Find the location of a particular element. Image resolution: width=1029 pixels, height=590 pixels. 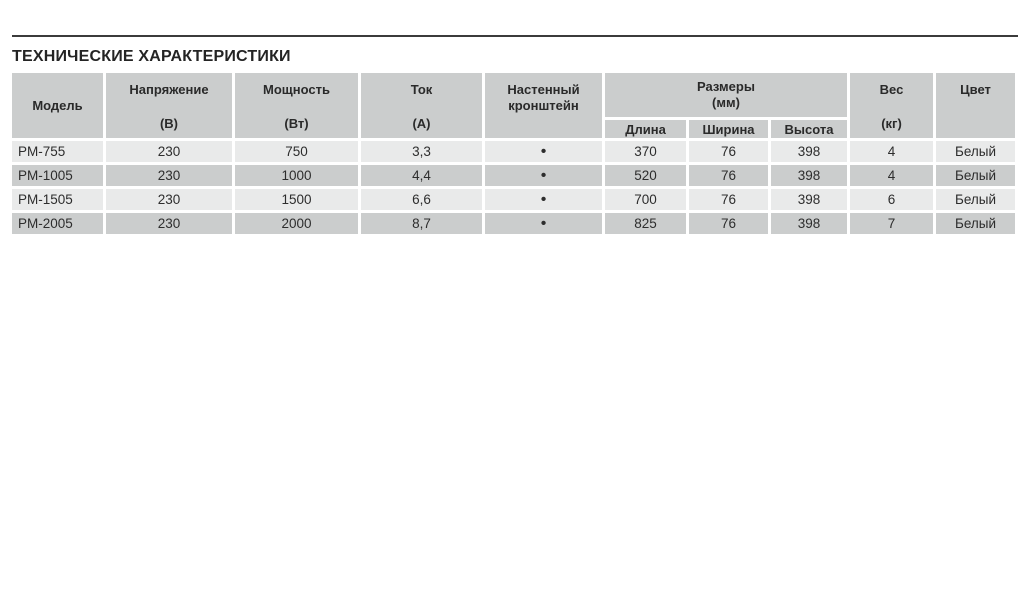

column-header-unit: (Вт) is located at coordinates (296, 124).